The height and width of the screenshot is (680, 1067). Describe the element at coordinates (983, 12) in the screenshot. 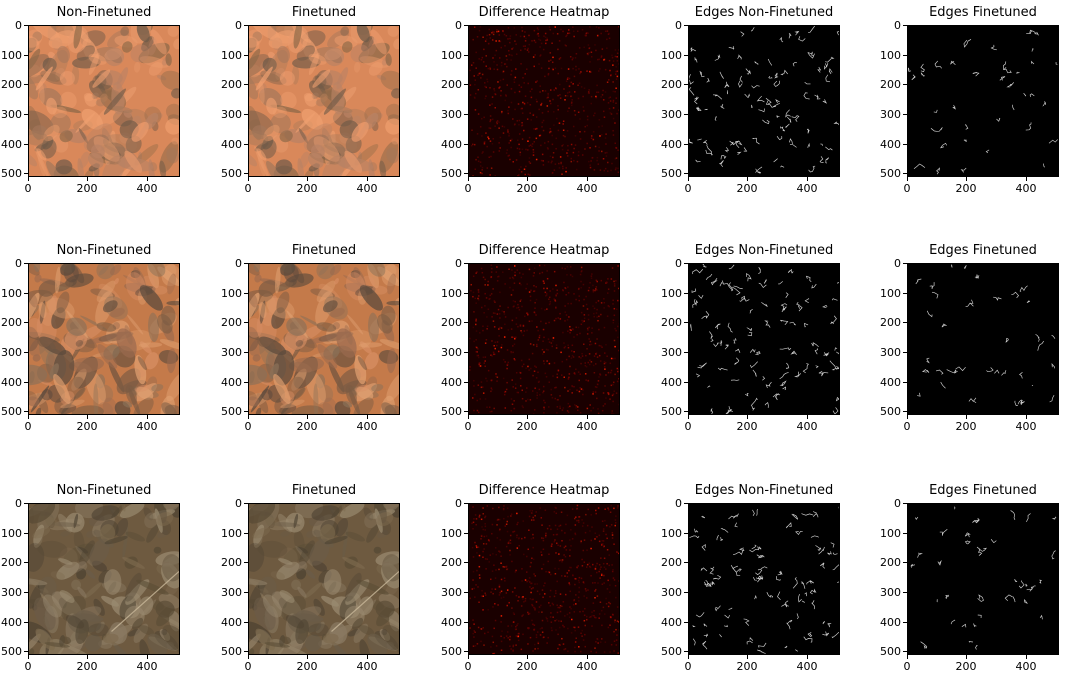

I see `subplot-title: Edges Finetuned` at that location.